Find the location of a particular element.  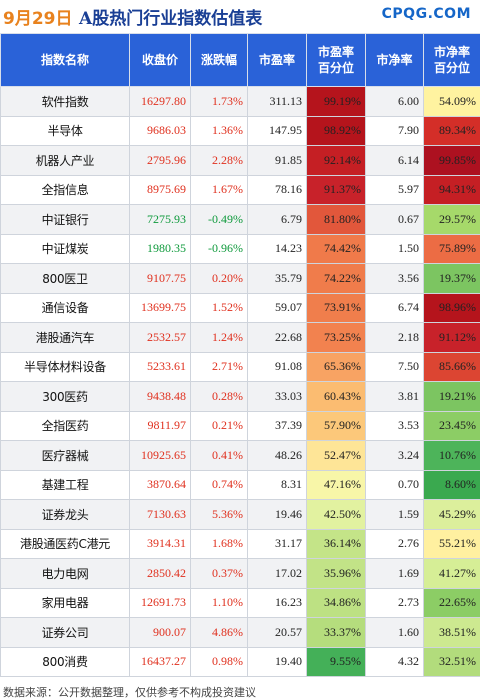

column-header-pe-pct: 市盈率 百分位 is located at coordinates (336, 60).